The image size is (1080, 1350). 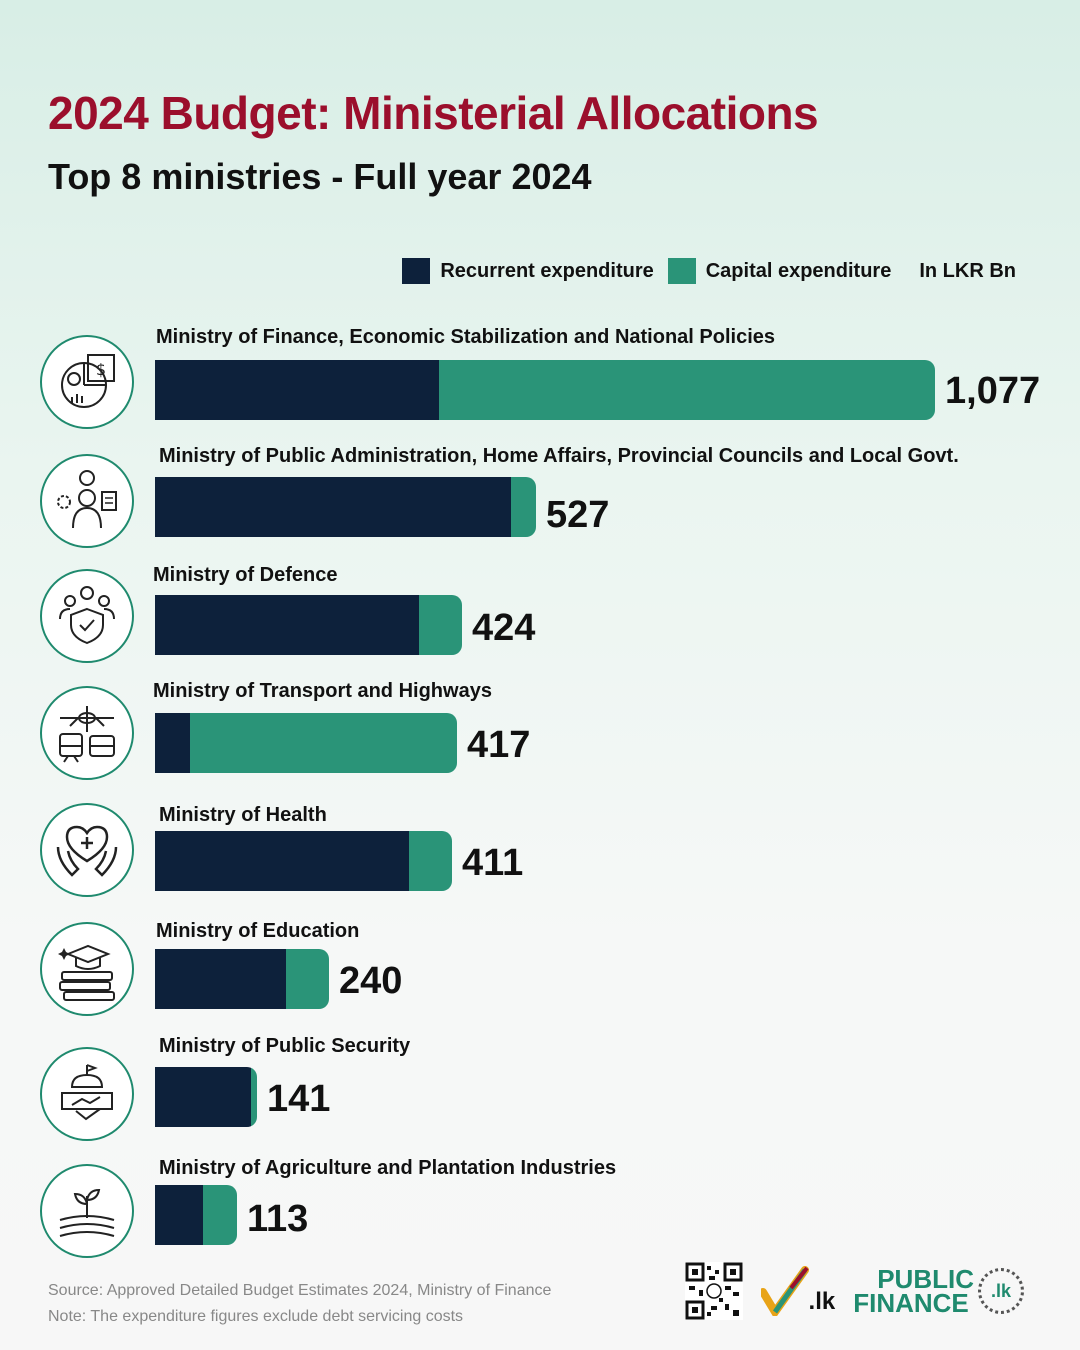 What do you see at coordinates (493, 863) in the screenshot?
I see `bar-total-label: 411` at bounding box center [493, 863].